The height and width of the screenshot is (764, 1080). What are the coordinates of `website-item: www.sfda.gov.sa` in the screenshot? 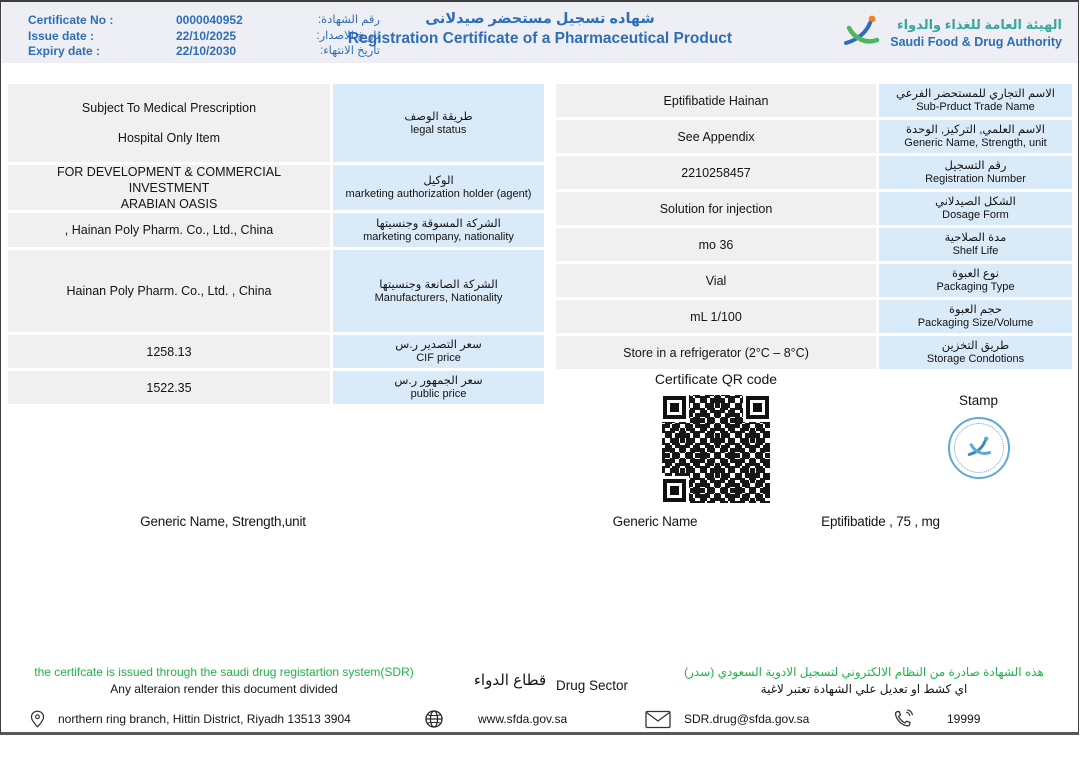 It's located at (495, 719).